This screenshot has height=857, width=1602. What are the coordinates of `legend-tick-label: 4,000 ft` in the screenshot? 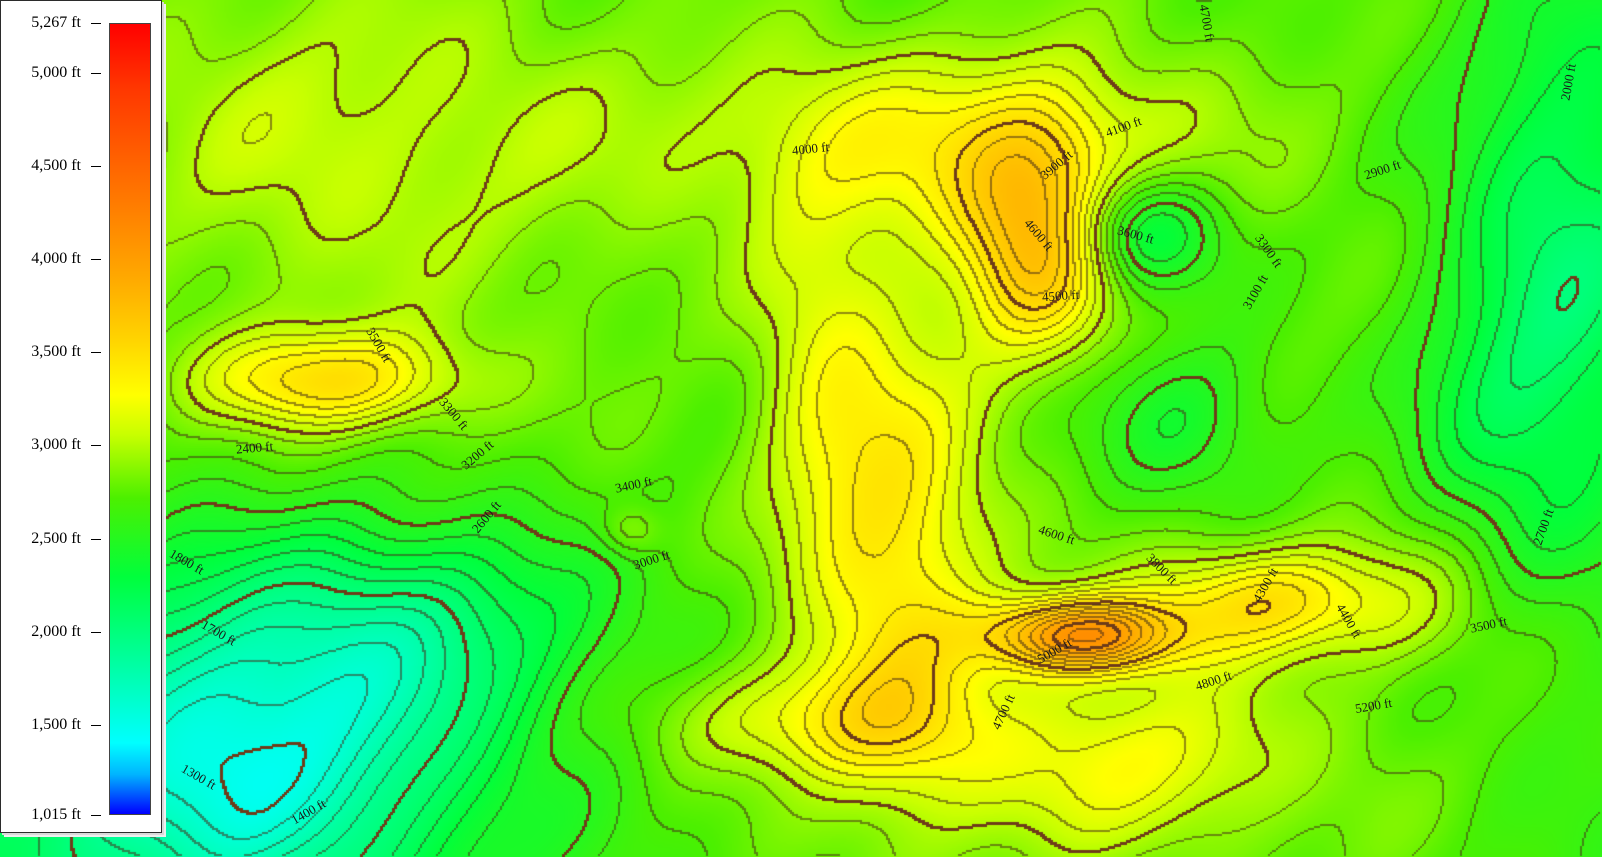 It's located at (56, 258).